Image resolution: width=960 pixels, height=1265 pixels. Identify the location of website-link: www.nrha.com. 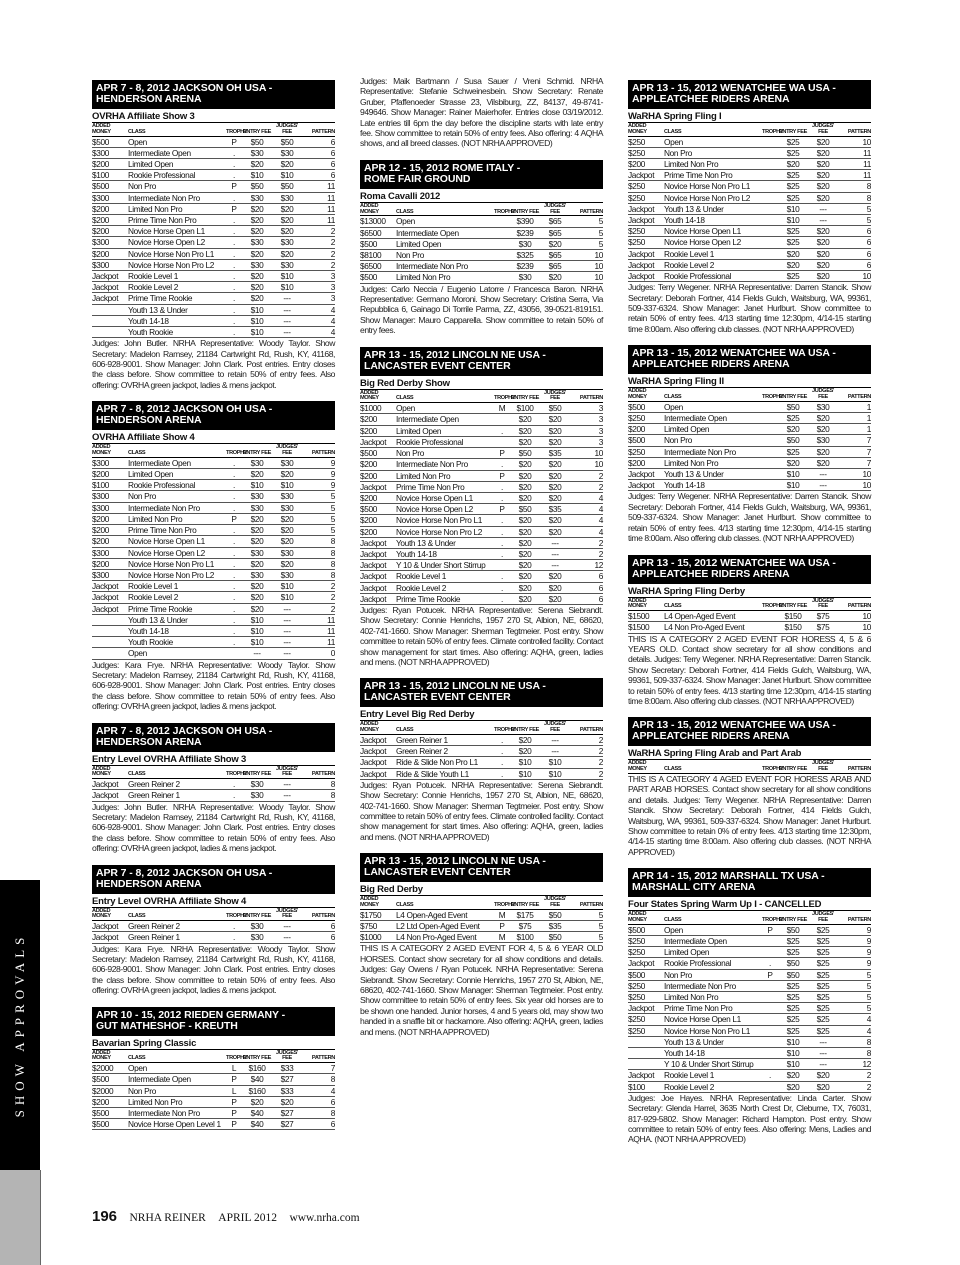
(324, 1218).